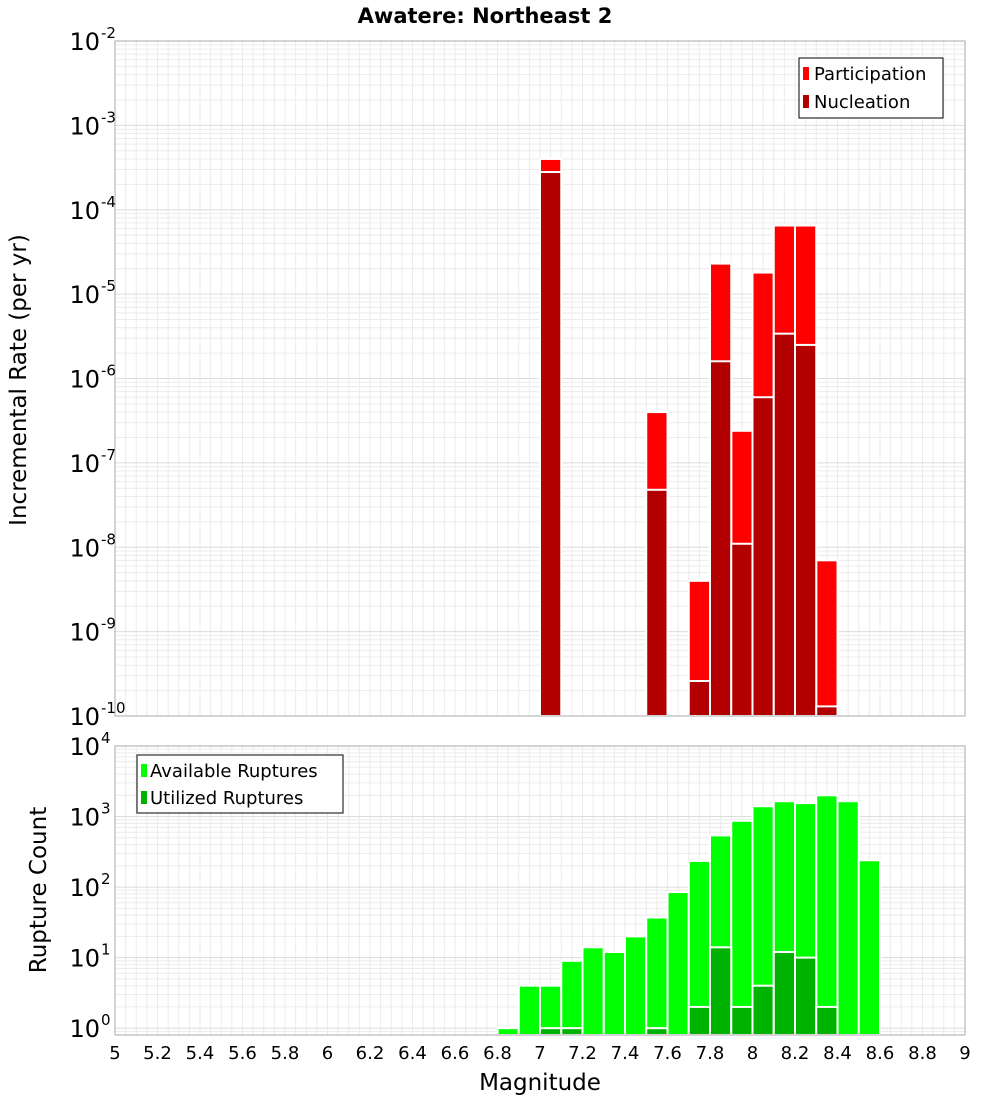  What do you see at coordinates (593, 991) in the screenshot?
I see `bar-count-s0-7.25` at bounding box center [593, 991].